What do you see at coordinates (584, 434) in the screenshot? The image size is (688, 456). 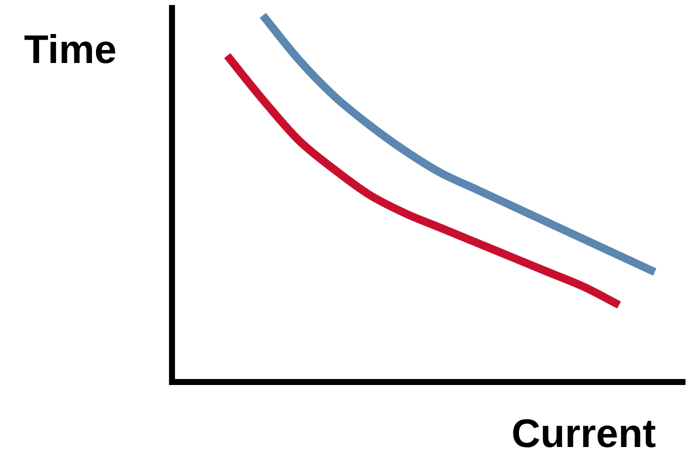 I see `x-axis-title: Current` at bounding box center [584, 434].